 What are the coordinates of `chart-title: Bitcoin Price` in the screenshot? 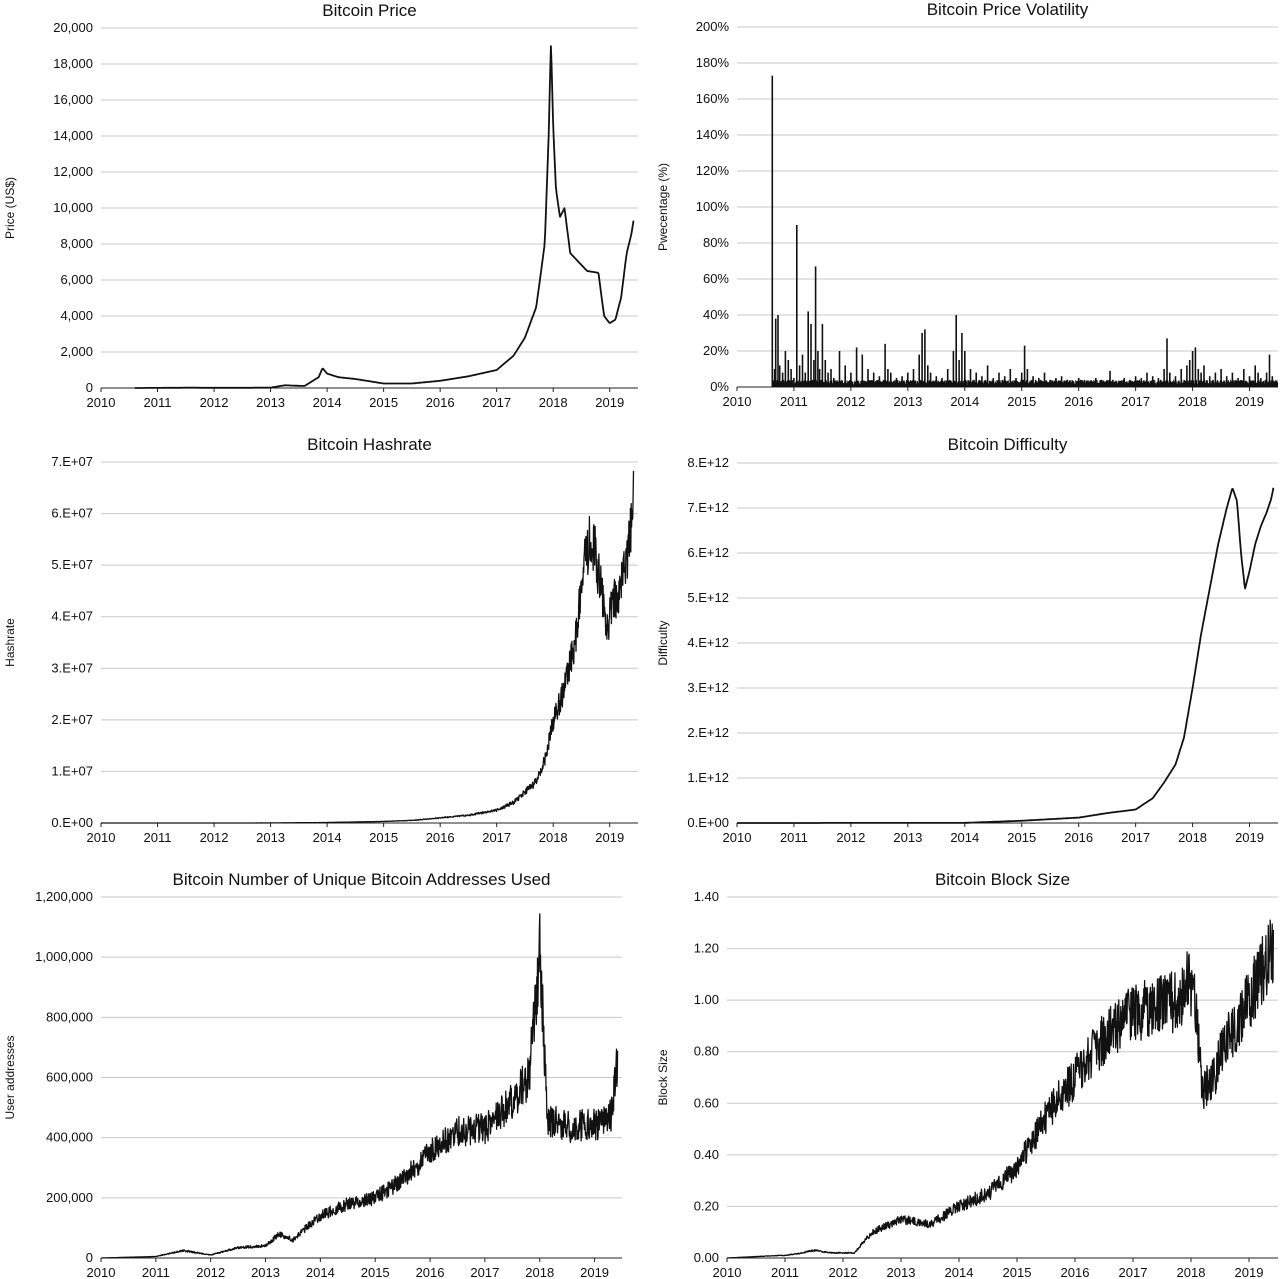 It's located at (369, 10).